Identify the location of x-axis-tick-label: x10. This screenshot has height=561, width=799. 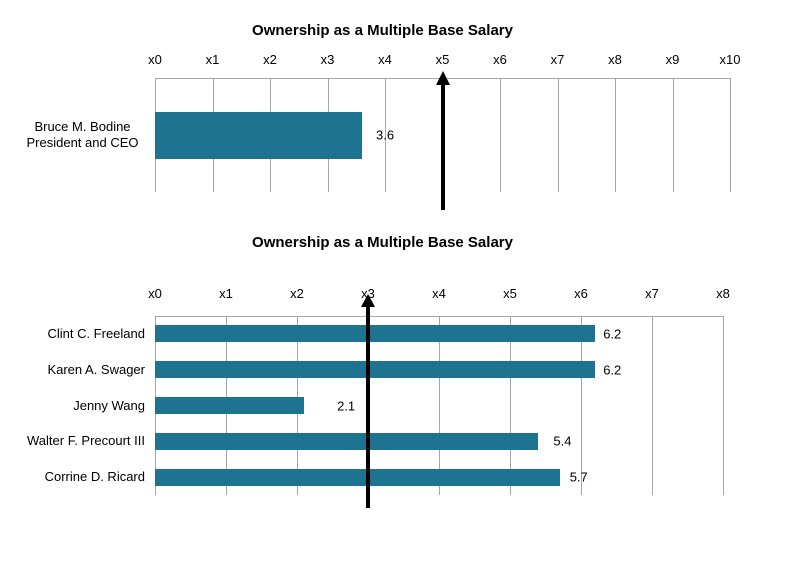
(730, 59).